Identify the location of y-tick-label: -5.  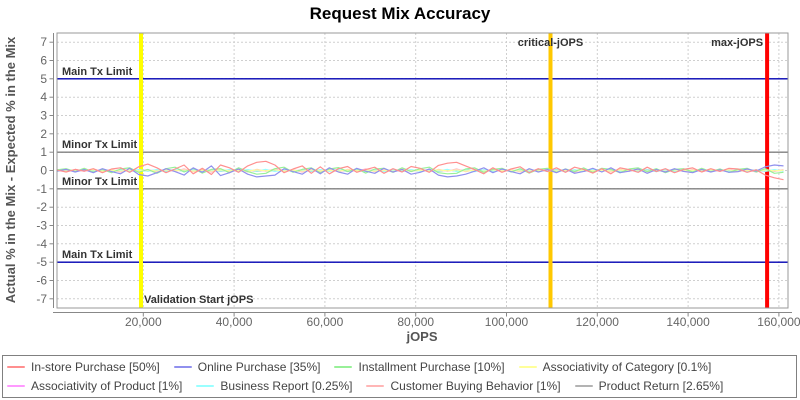
(41, 262).